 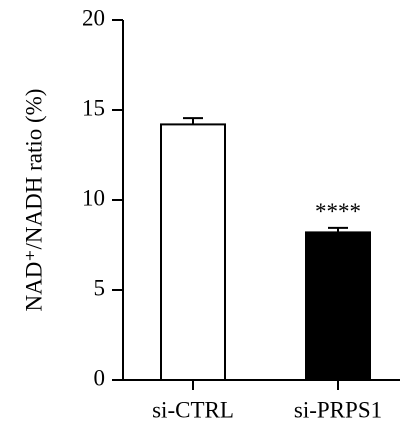 What do you see at coordinates (93, 197) in the screenshot?
I see `y-tick-label: 10` at bounding box center [93, 197].